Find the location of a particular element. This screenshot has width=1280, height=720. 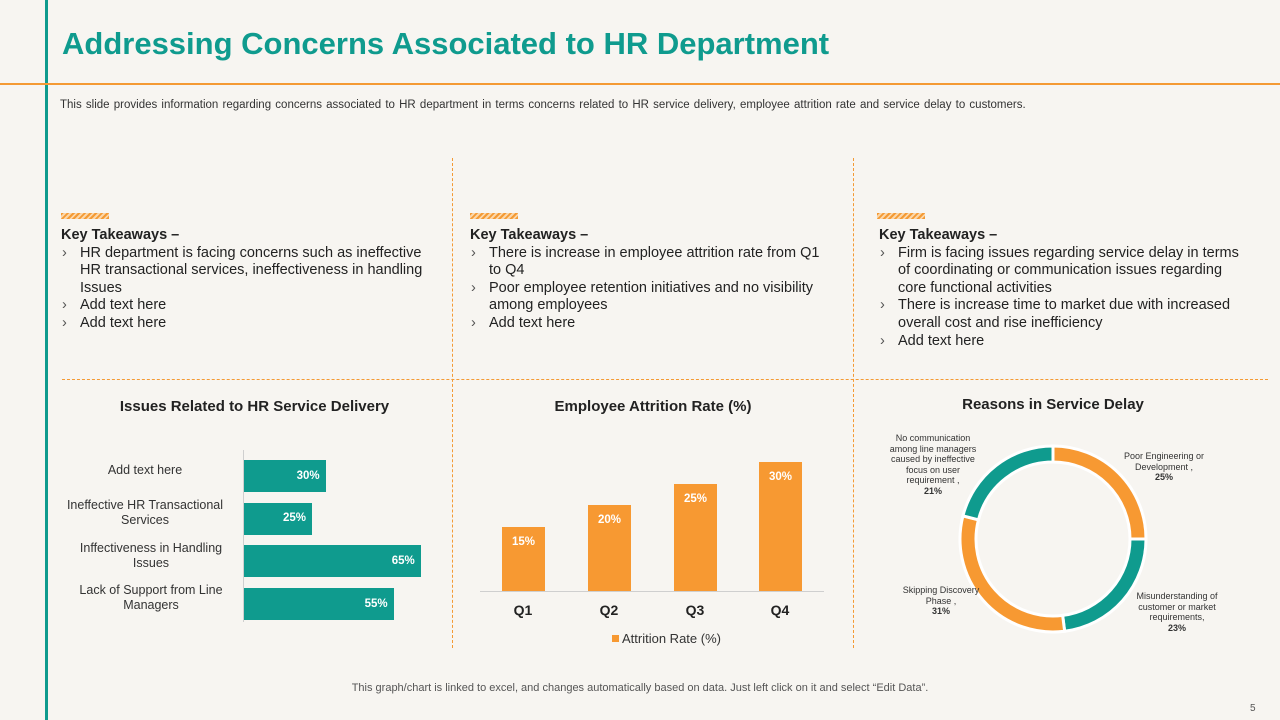

attrition-chart-title: Employee Attrition Rate (%) is located at coordinates (653, 406).